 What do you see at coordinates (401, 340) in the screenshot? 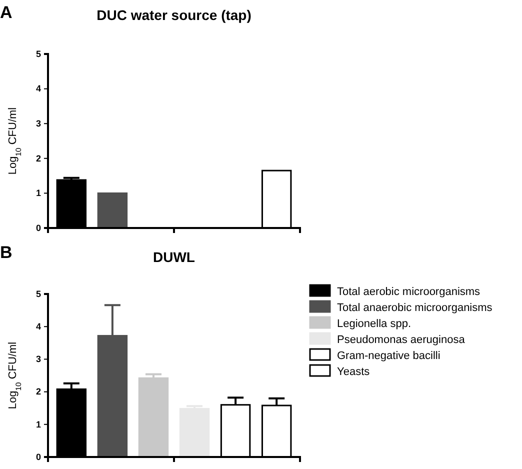
I see `legend-label: Pseudomonas aeruginosa` at bounding box center [401, 340].